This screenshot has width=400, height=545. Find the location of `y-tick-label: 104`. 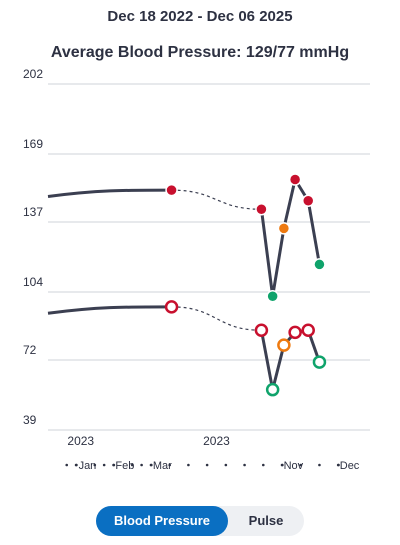

y-tick-label: 104 is located at coordinates (33, 282).